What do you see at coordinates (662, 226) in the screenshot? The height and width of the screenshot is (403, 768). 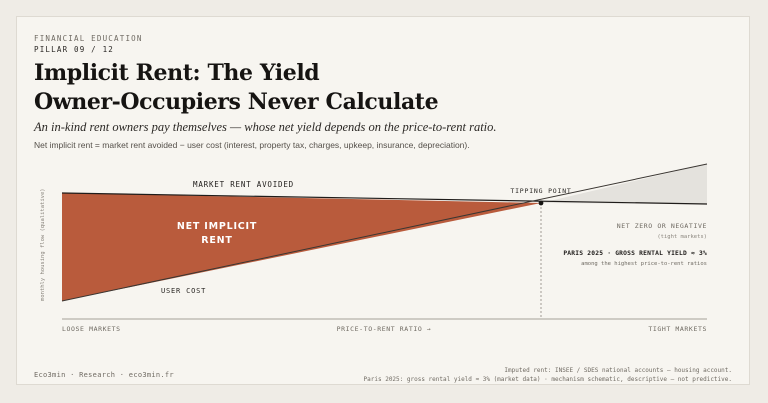 I see `net-zero-label: NET ZERO OR NEGATIVE` at bounding box center [662, 226].